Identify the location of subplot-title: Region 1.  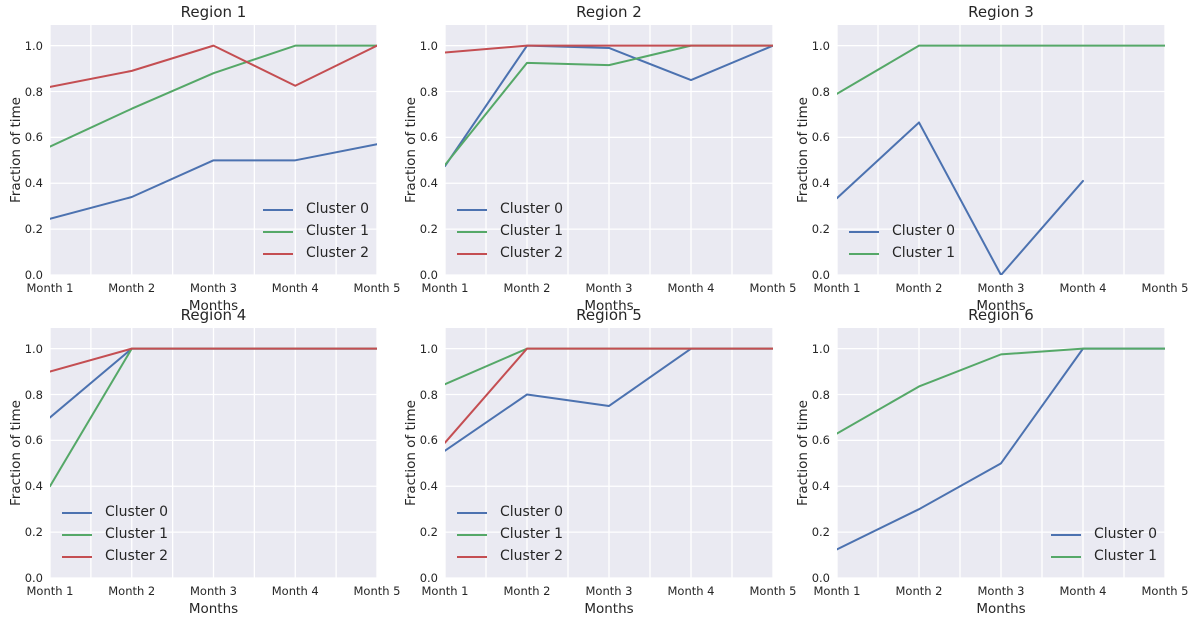
(213, 12).